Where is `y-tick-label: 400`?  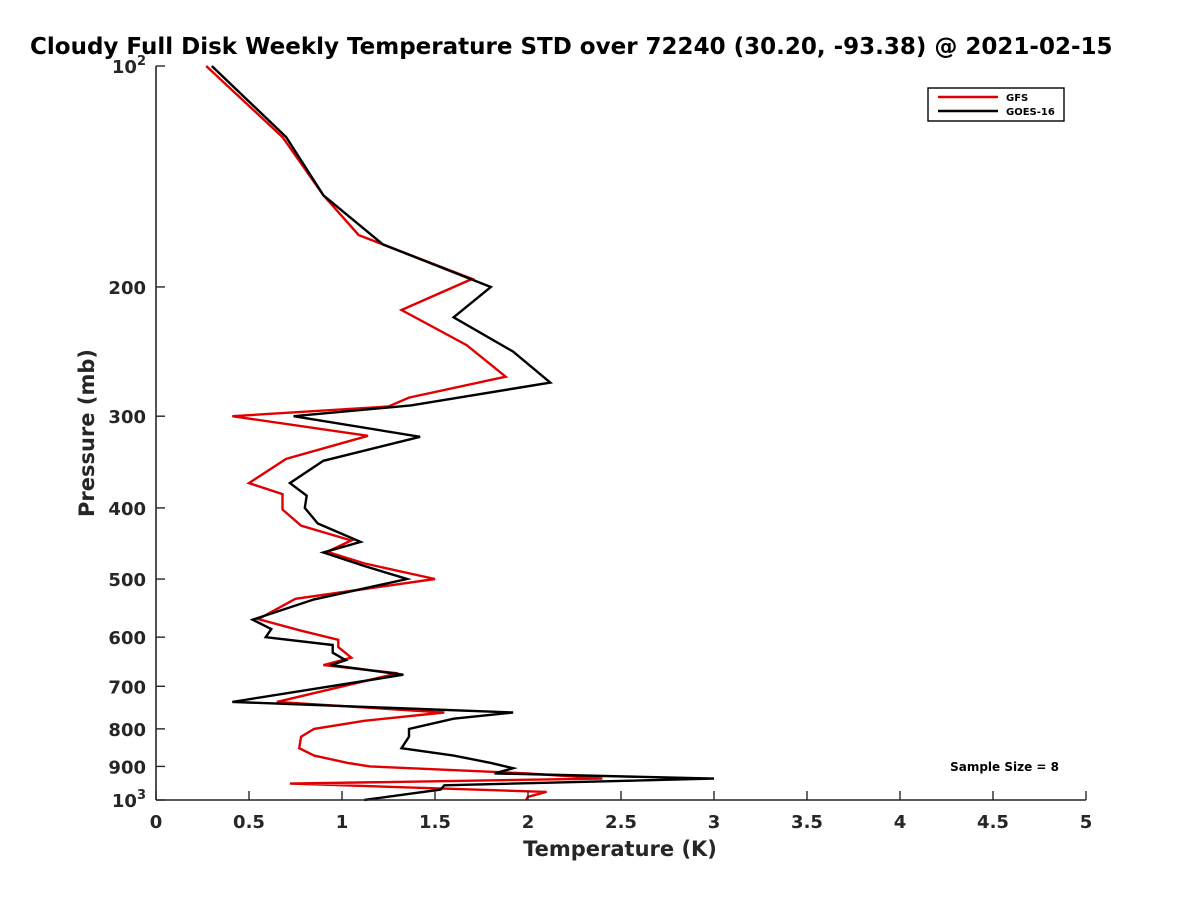 y-tick-label: 400 is located at coordinates (127, 509).